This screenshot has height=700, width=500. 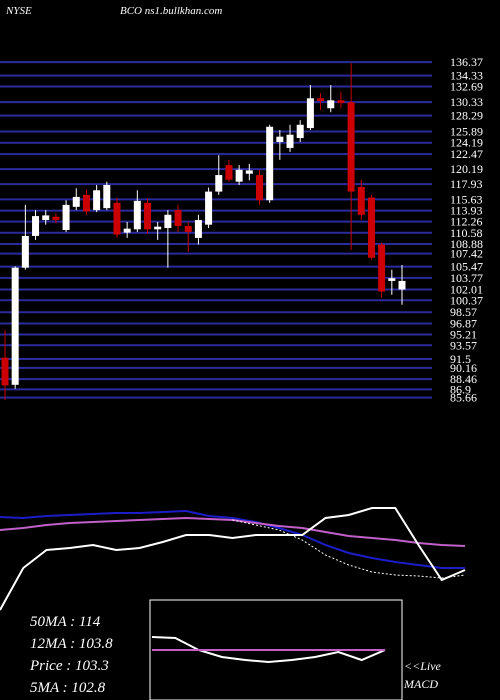 I want to click on y-tick-label: 120.19, so click(x=466, y=169).